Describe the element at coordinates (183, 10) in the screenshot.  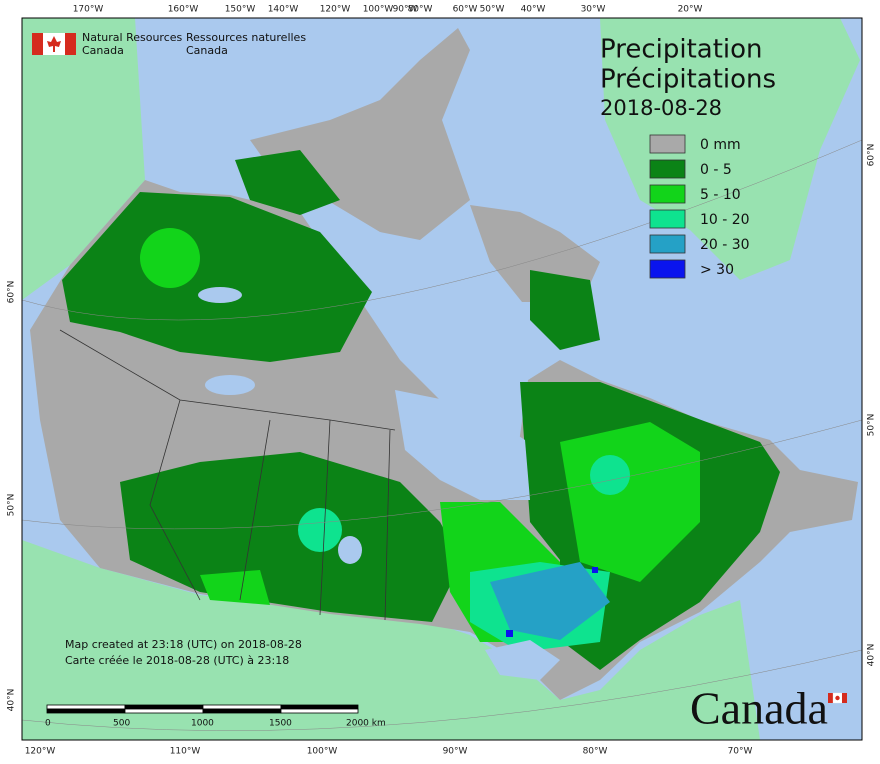
I see `graticule-label: 160°W` at that location.